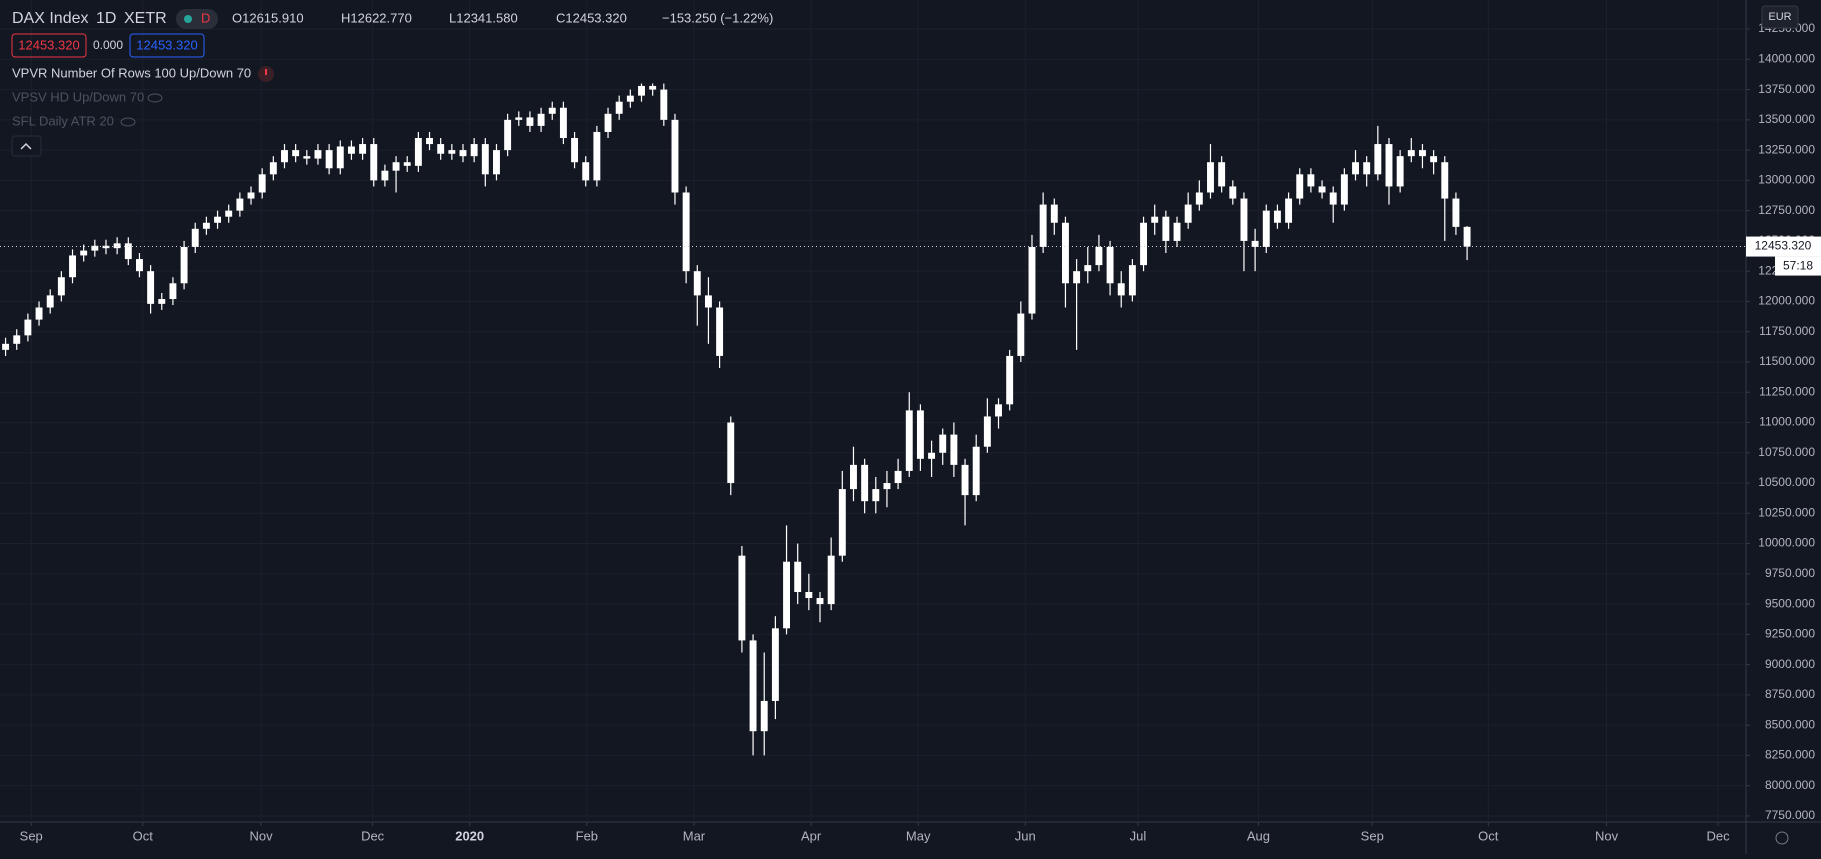  What do you see at coordinates (167, 45) in the screenshot?
I see `buy-button` at bounding box center [167, 45].